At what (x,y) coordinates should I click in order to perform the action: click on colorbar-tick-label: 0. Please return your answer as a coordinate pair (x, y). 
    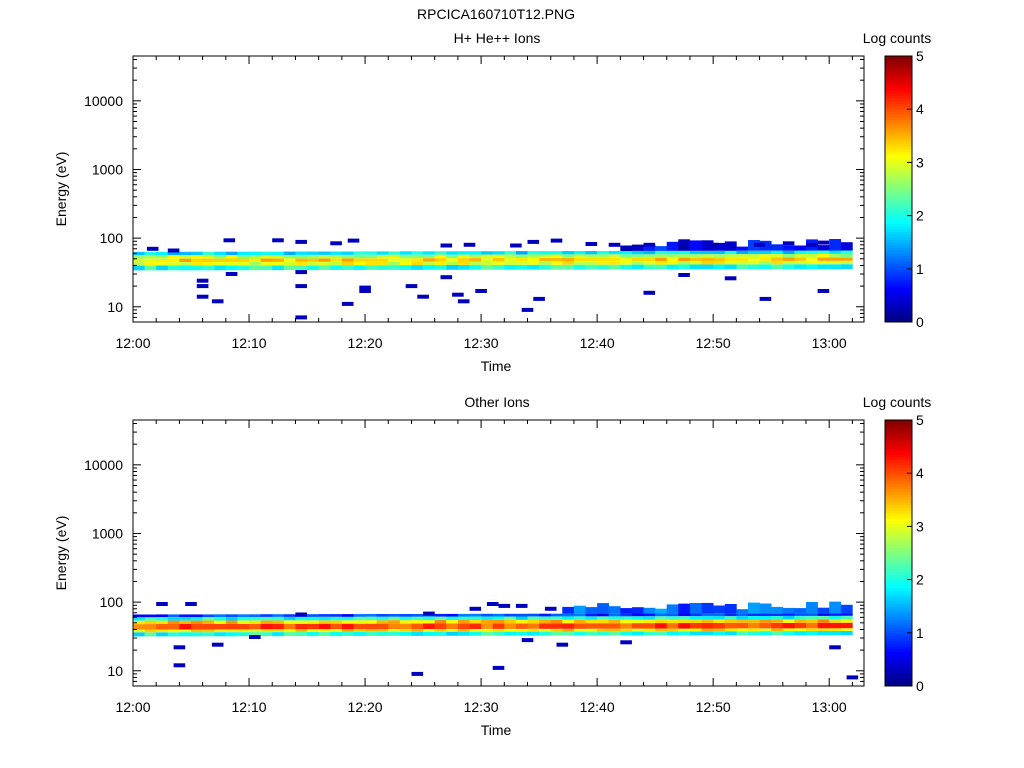
    Looking at the image, I should click on (920, 322).